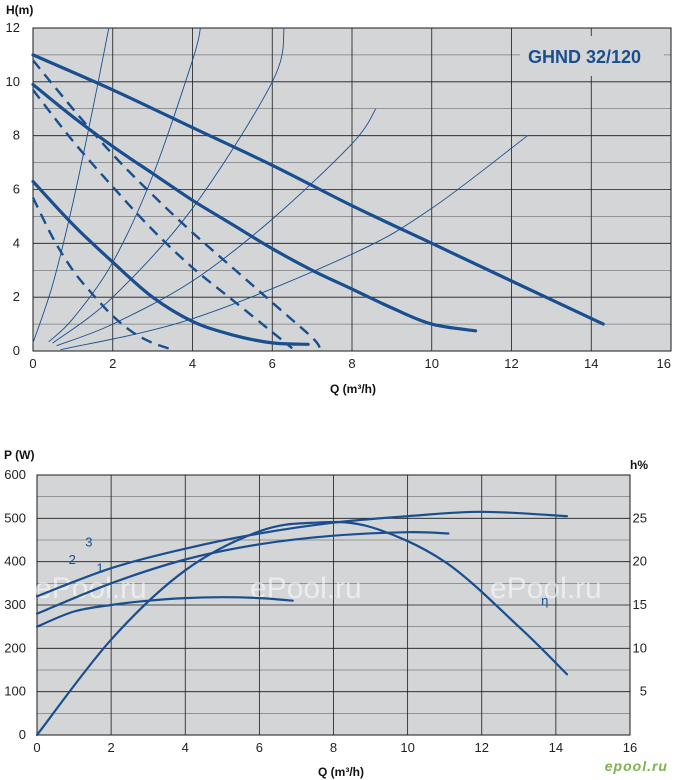  What do you see at coordinates (16, 242) in the screenshot?
I see `y-tick-label: 4` at bounding box center [16, 242].